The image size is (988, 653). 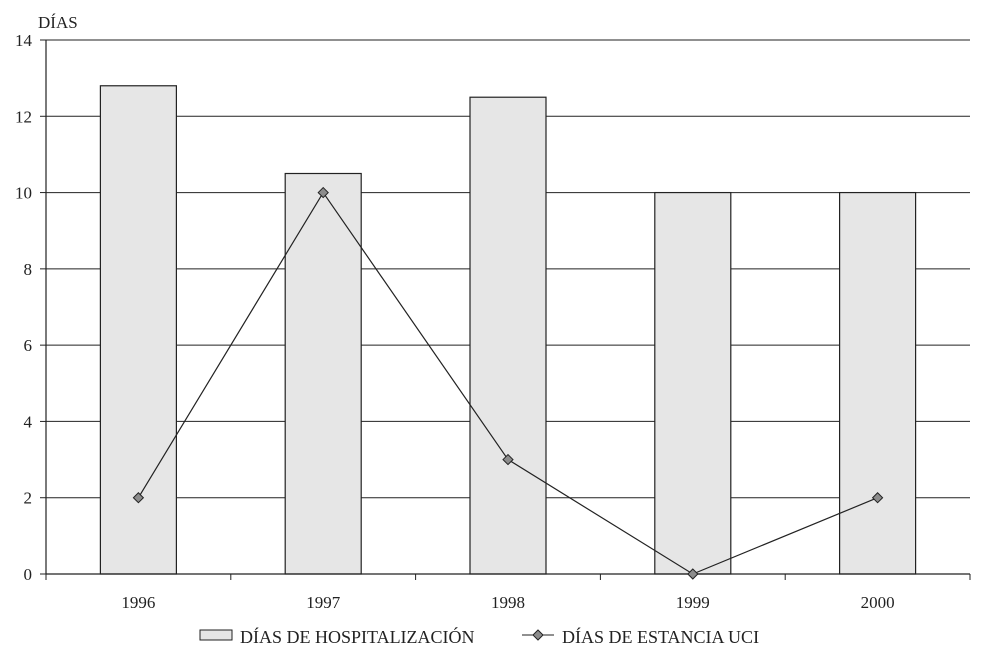 I want to click on x-tick-label: 1997, so click(x=323, y=602).